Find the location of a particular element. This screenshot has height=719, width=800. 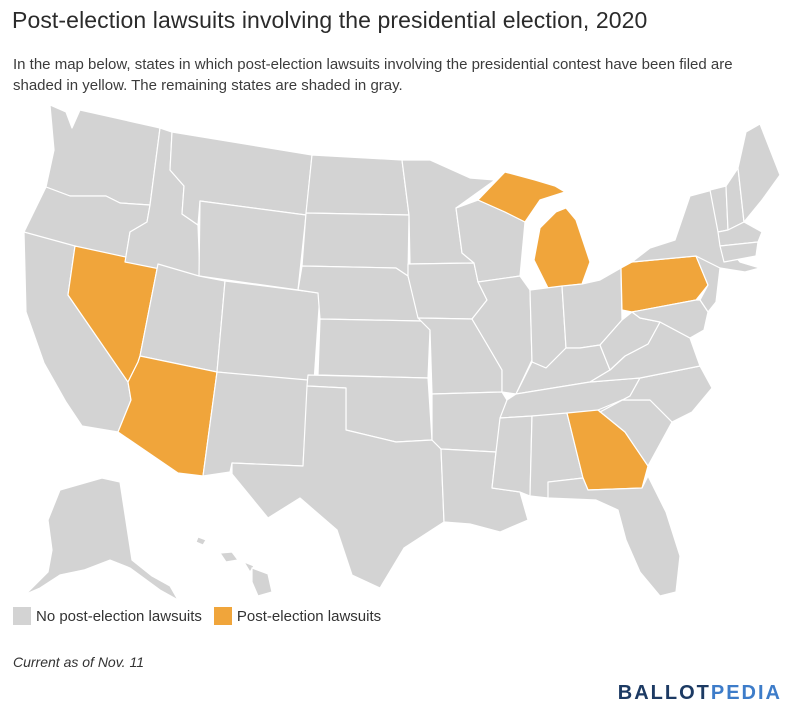

legend-item-no-lawsuits: No post-election lawsuits is located at coordinates (107, 616).